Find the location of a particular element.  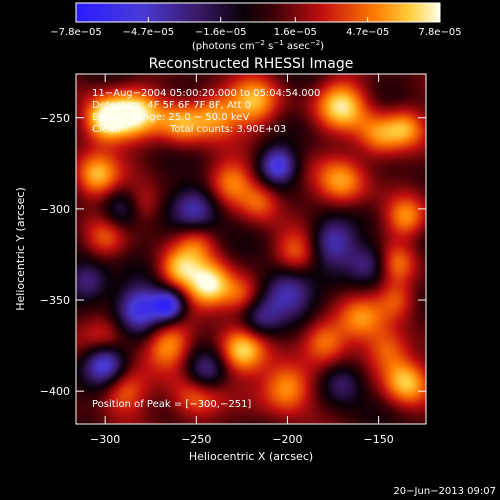

colorbar-unit-label: (photons cm−2 s−1 asec−2) is located at coordinates (258, 45).